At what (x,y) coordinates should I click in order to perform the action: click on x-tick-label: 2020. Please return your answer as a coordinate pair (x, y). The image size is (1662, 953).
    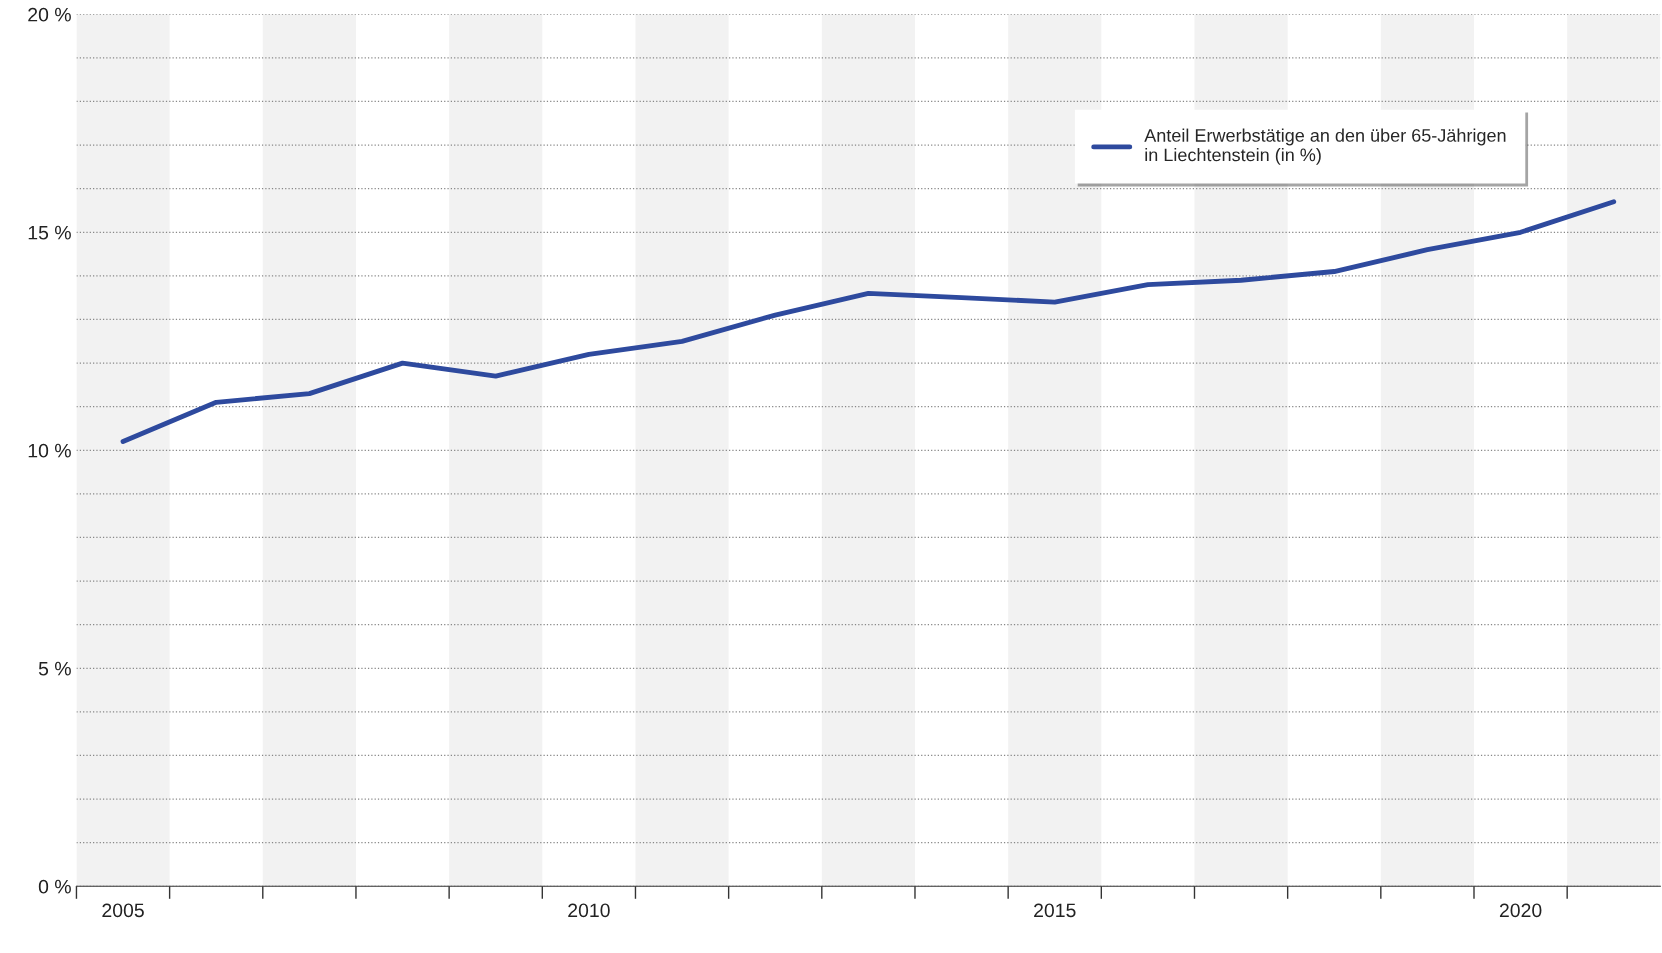
    Looking at the image, I should click on (1520, 910).